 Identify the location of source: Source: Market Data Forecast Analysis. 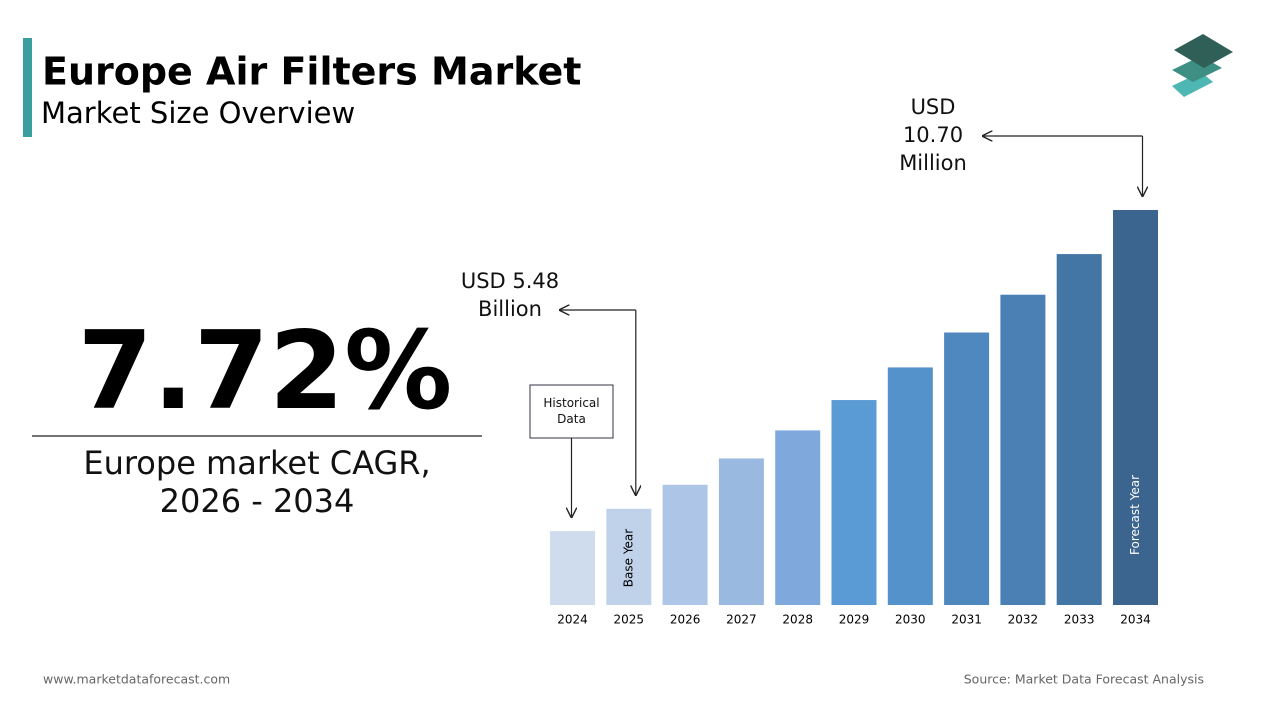
(1084, 679).